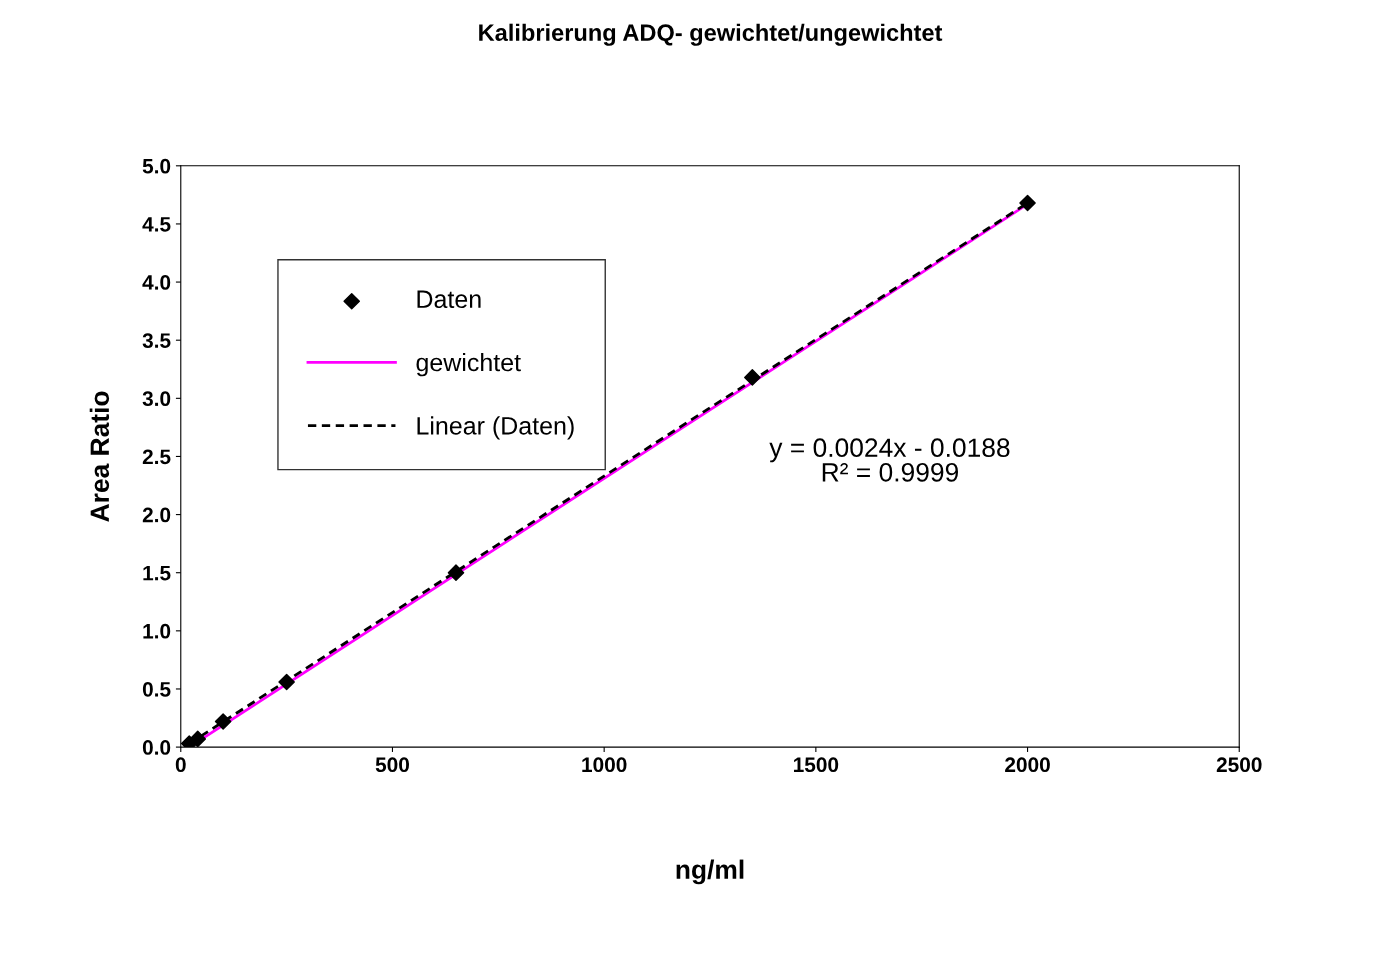 The height and width of the screenshot is (964, 1380). What do you see at coordinates (156, 166) in the screenshot?
I see `y-tick-label: 5.0` at bounding box center [156, 166].